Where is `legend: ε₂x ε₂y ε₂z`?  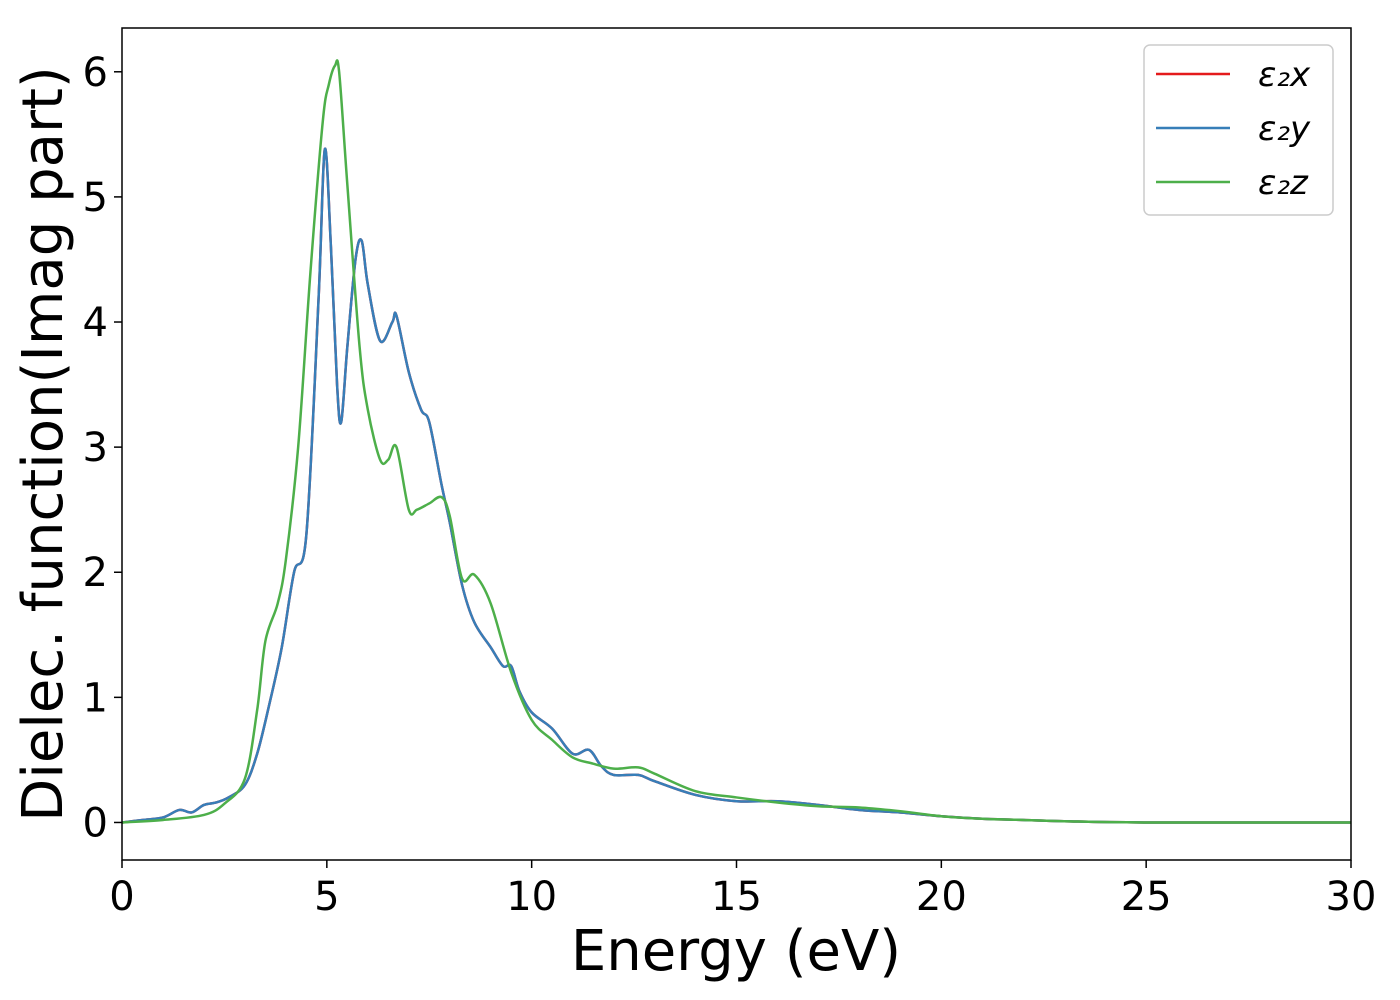 legend: ε₂x ε₂y ε₂z is located at coordinates (1238, 130).